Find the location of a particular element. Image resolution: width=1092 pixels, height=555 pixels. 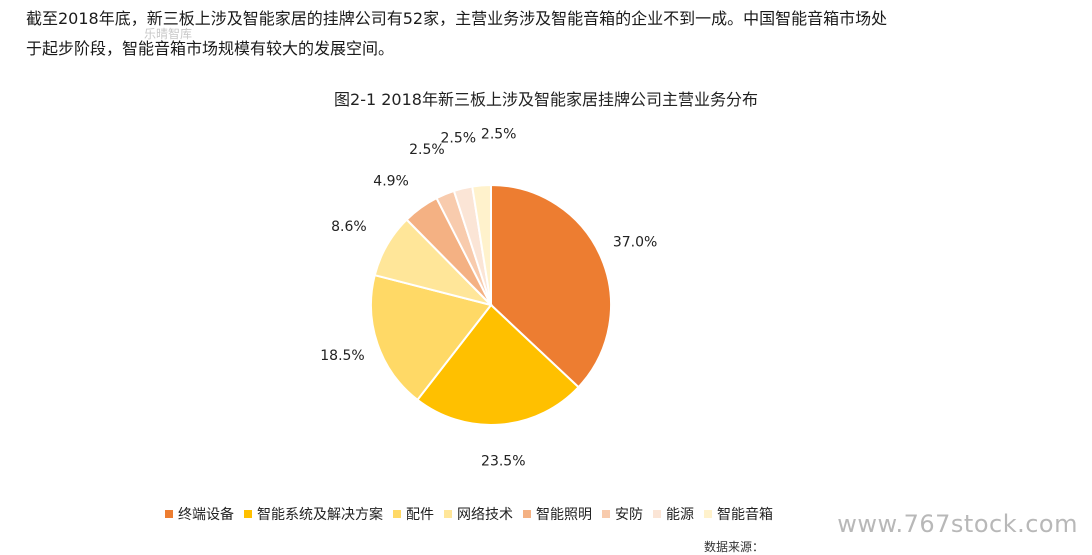

legend-item-5: 智能照明 is located at coordinates (557, 514).